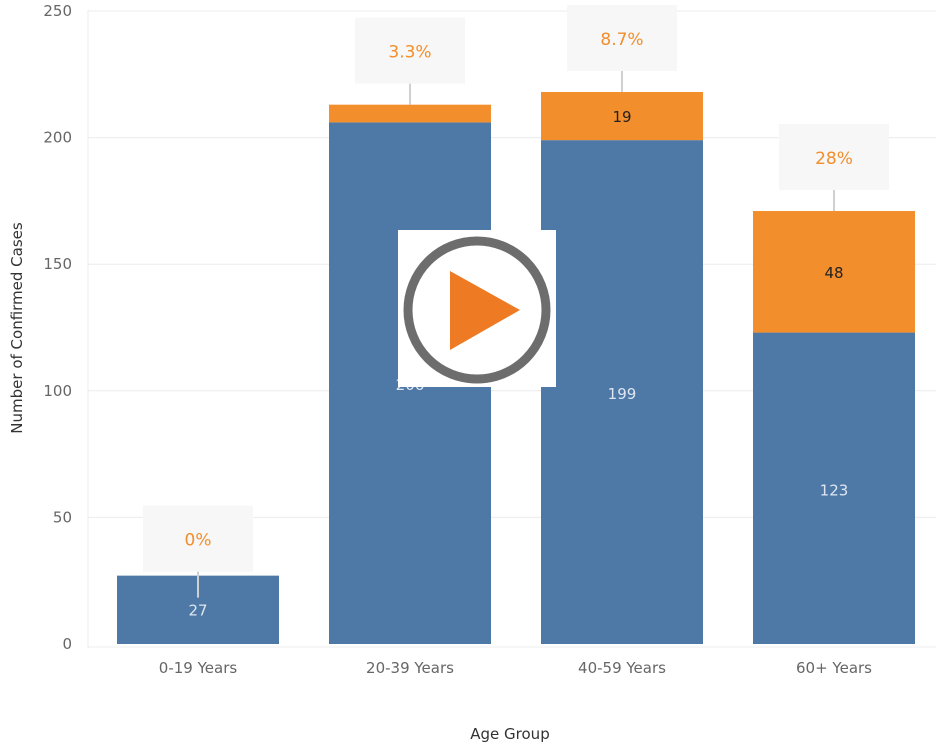 Image resolution: width=941 pixels, height=749 pixels. Describe the element at coordinates (62, 517) in the screenshot. I see `y-tick-label-1: 50` at that location.